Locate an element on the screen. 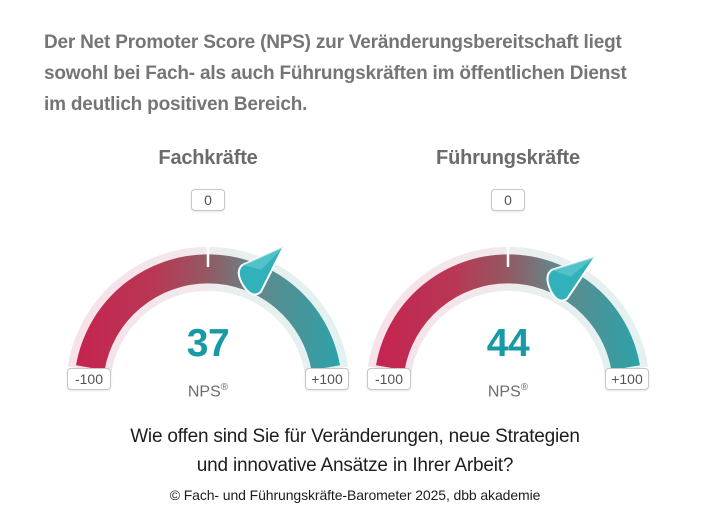 This screenshot has height=526, width=710. gauge-value: 44 is located at coordinates (508, 343).